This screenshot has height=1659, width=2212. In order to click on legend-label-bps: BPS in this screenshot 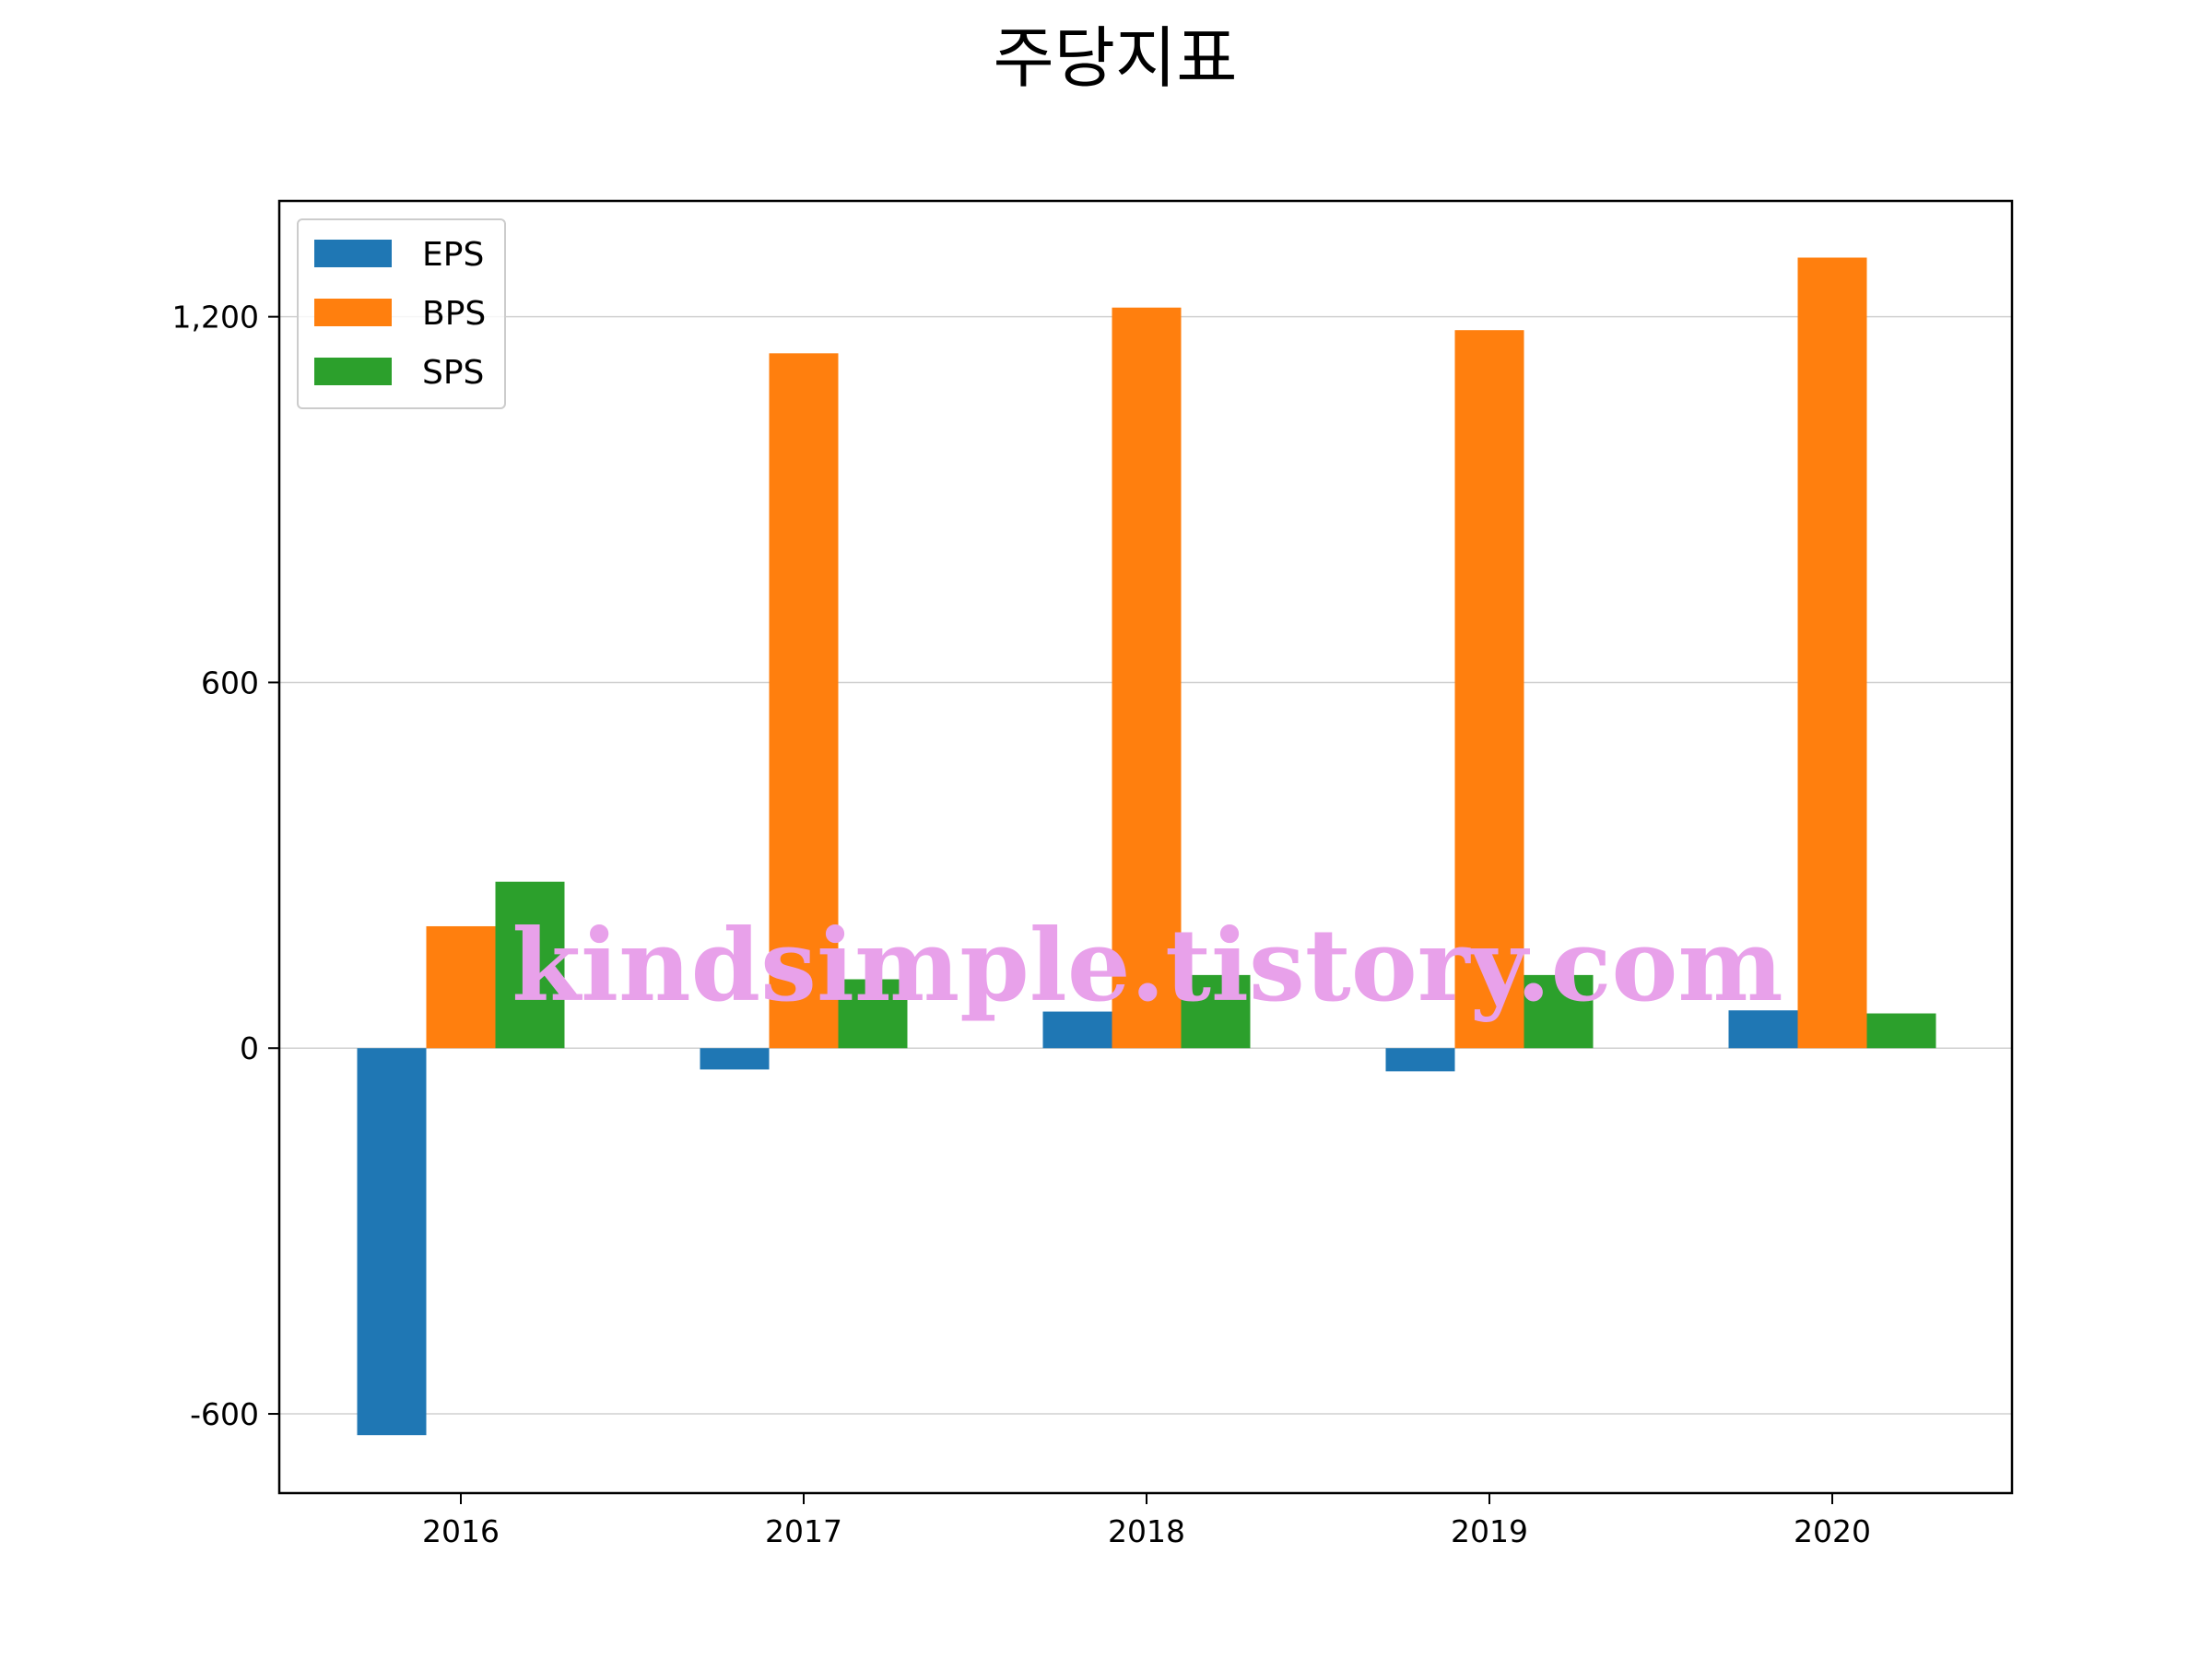, I will do `click(454, 314)`.